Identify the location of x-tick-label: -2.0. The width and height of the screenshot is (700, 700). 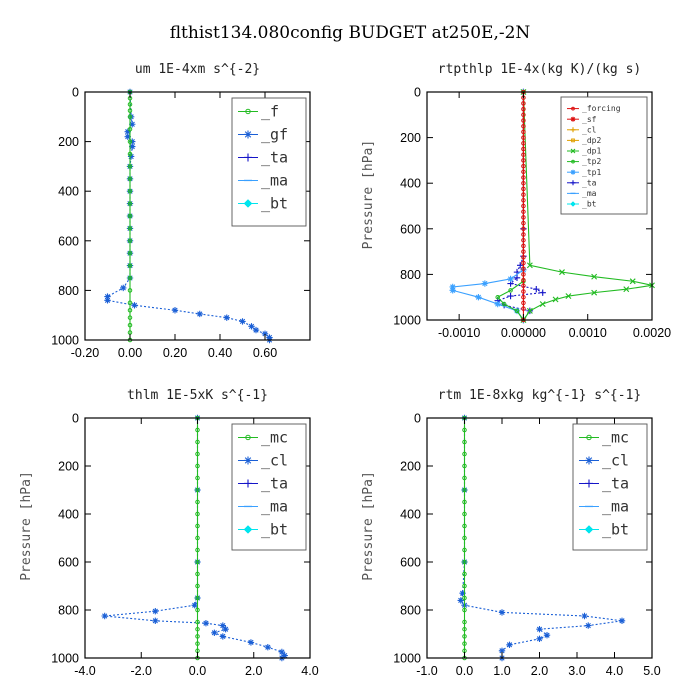
(141, 671).